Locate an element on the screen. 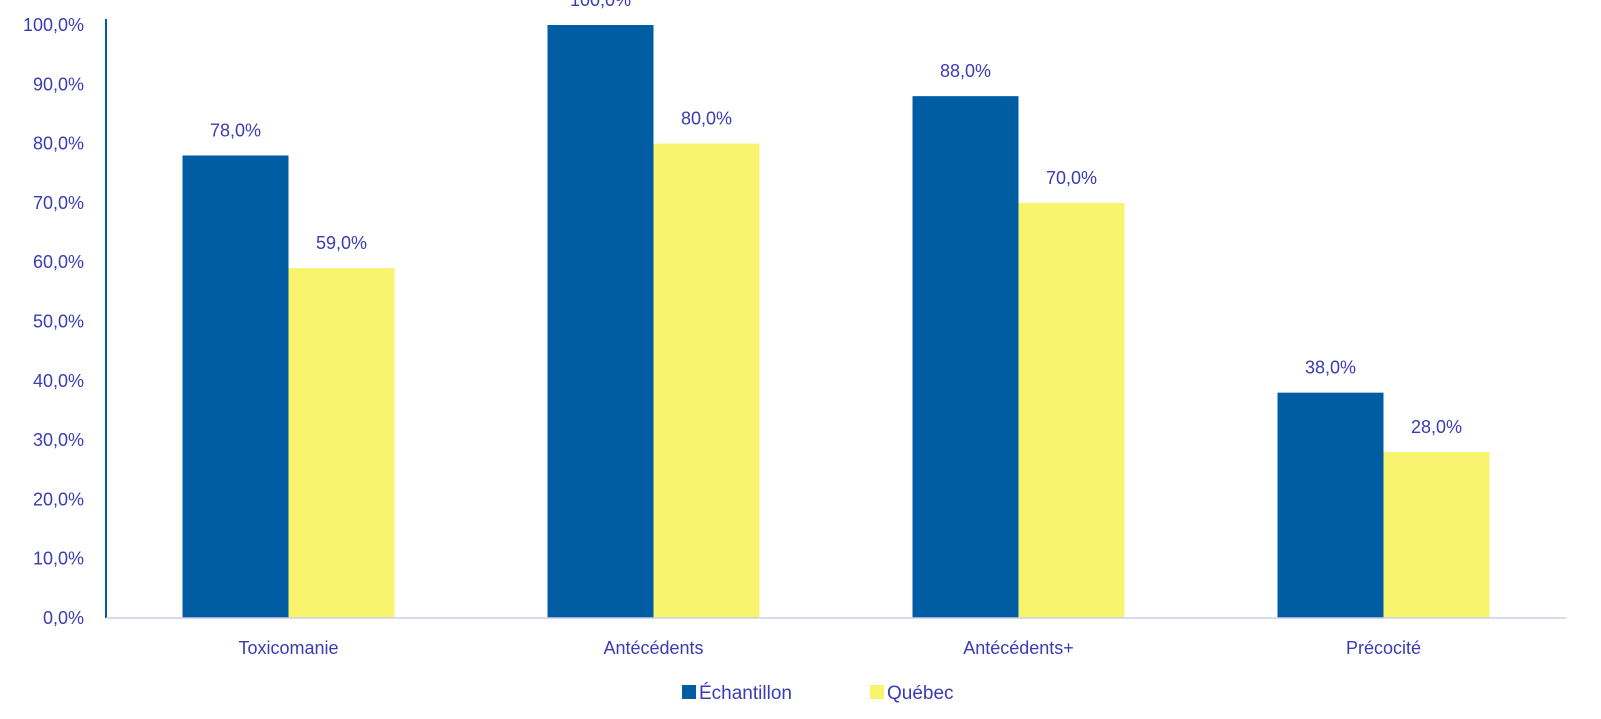 The width and height of the screenshot is (1601, 719). y-tick-label: 100,0% is located at coordinates (53, 25).